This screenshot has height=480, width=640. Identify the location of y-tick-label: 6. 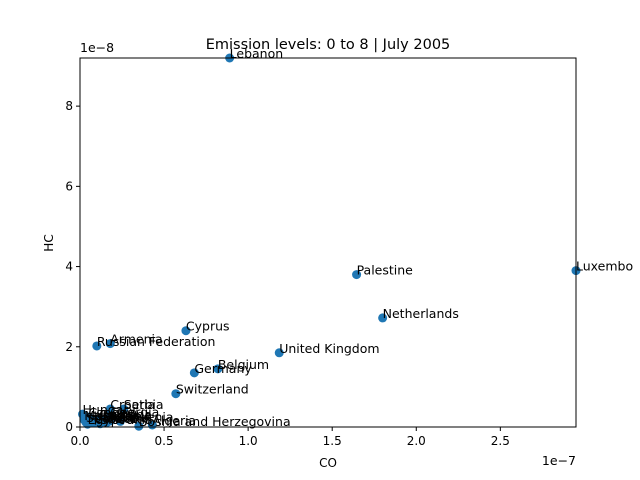
(69, 186).